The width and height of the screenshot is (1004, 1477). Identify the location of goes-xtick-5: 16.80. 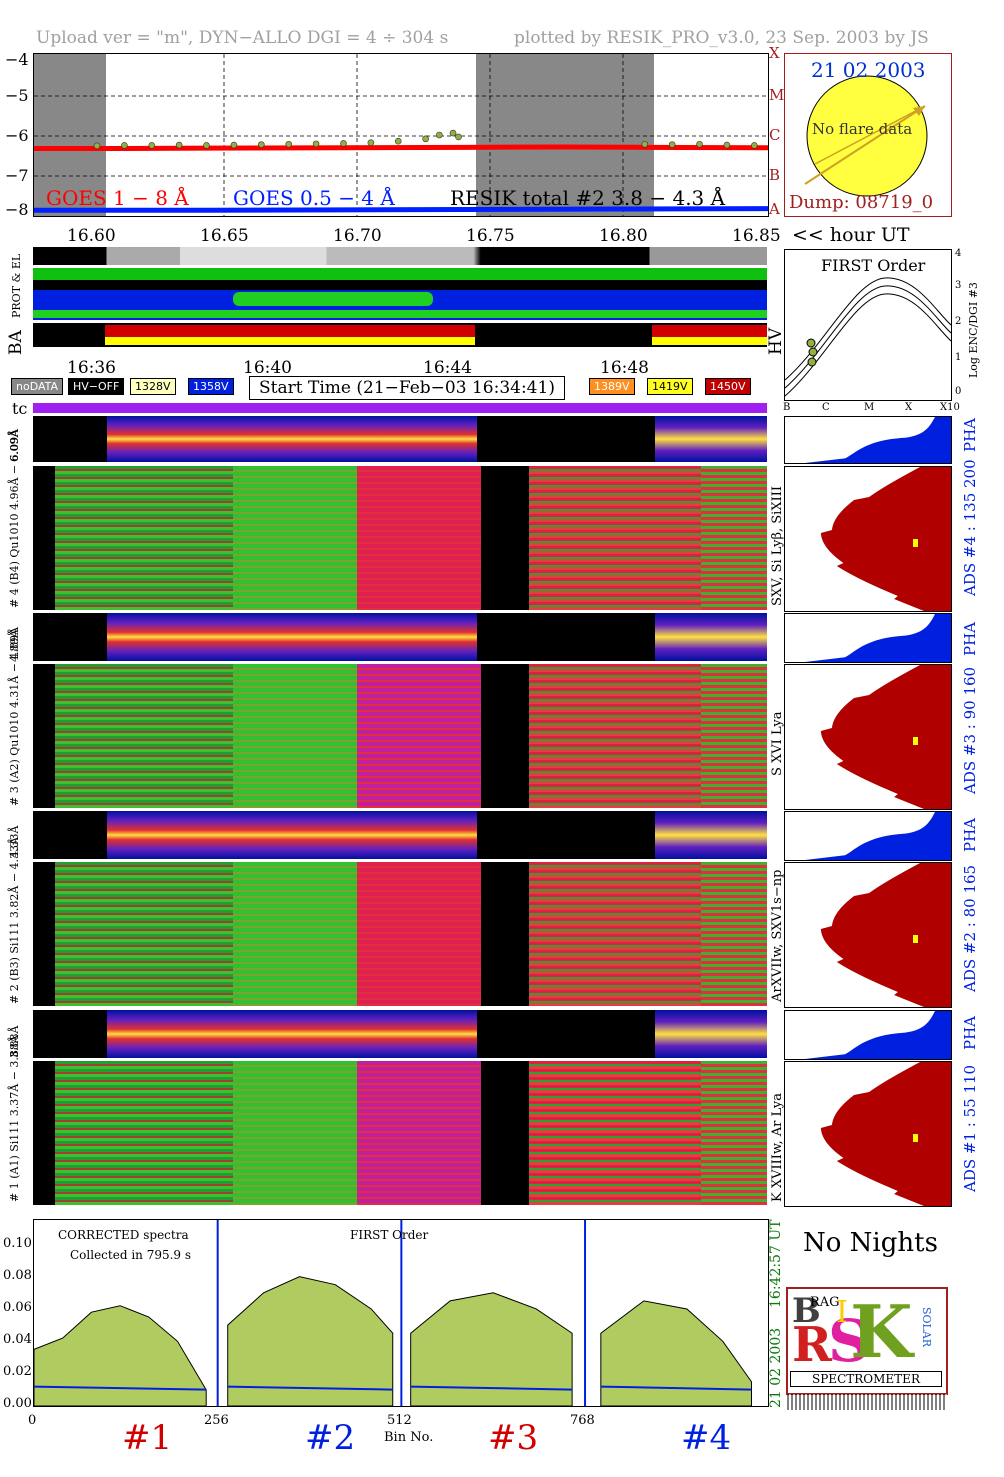
(623, 236).